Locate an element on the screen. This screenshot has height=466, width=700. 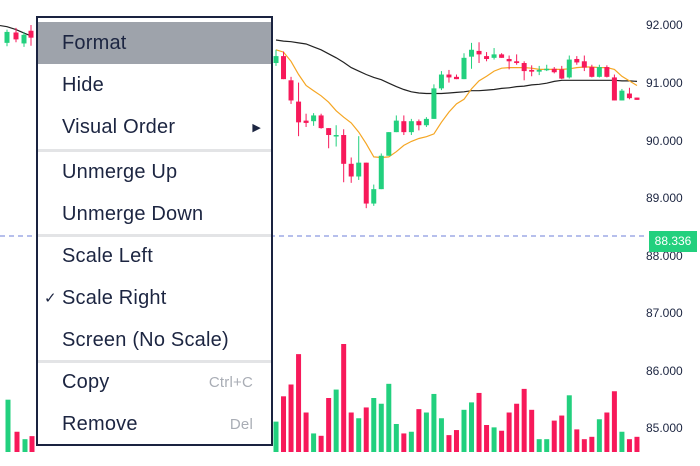
menu-item-unmerge-up: Unmerge Up is located at coordinates (154, 172).